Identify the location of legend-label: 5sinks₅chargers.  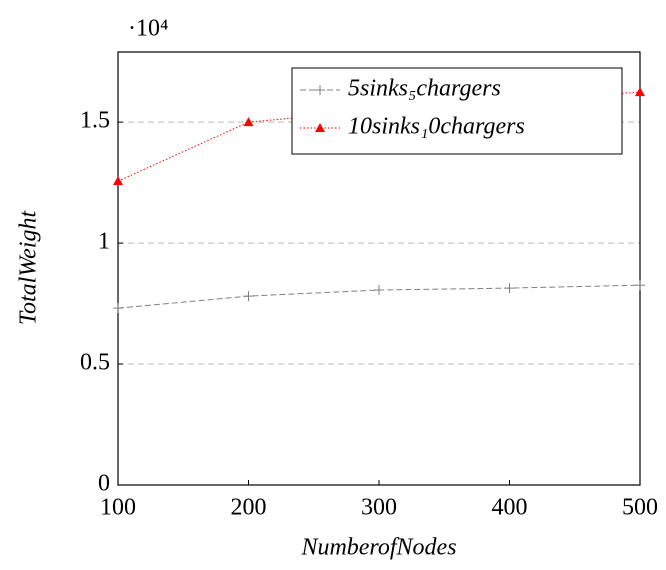
(424, 89).